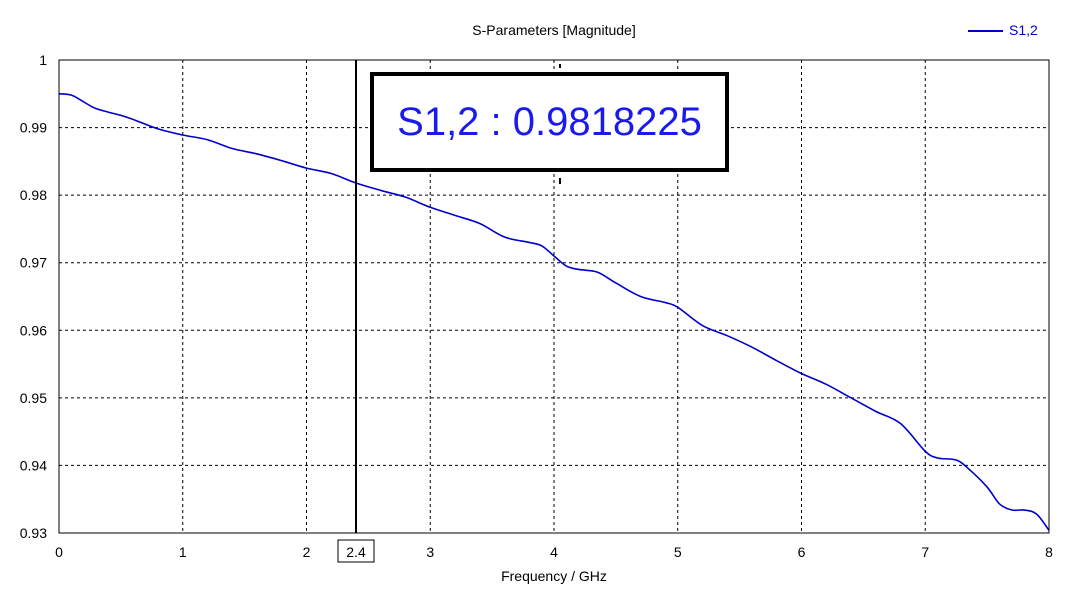  Describe the element at coordinates (802, 552) in the screenshot. I see `x-tick-label: 6` at that location.